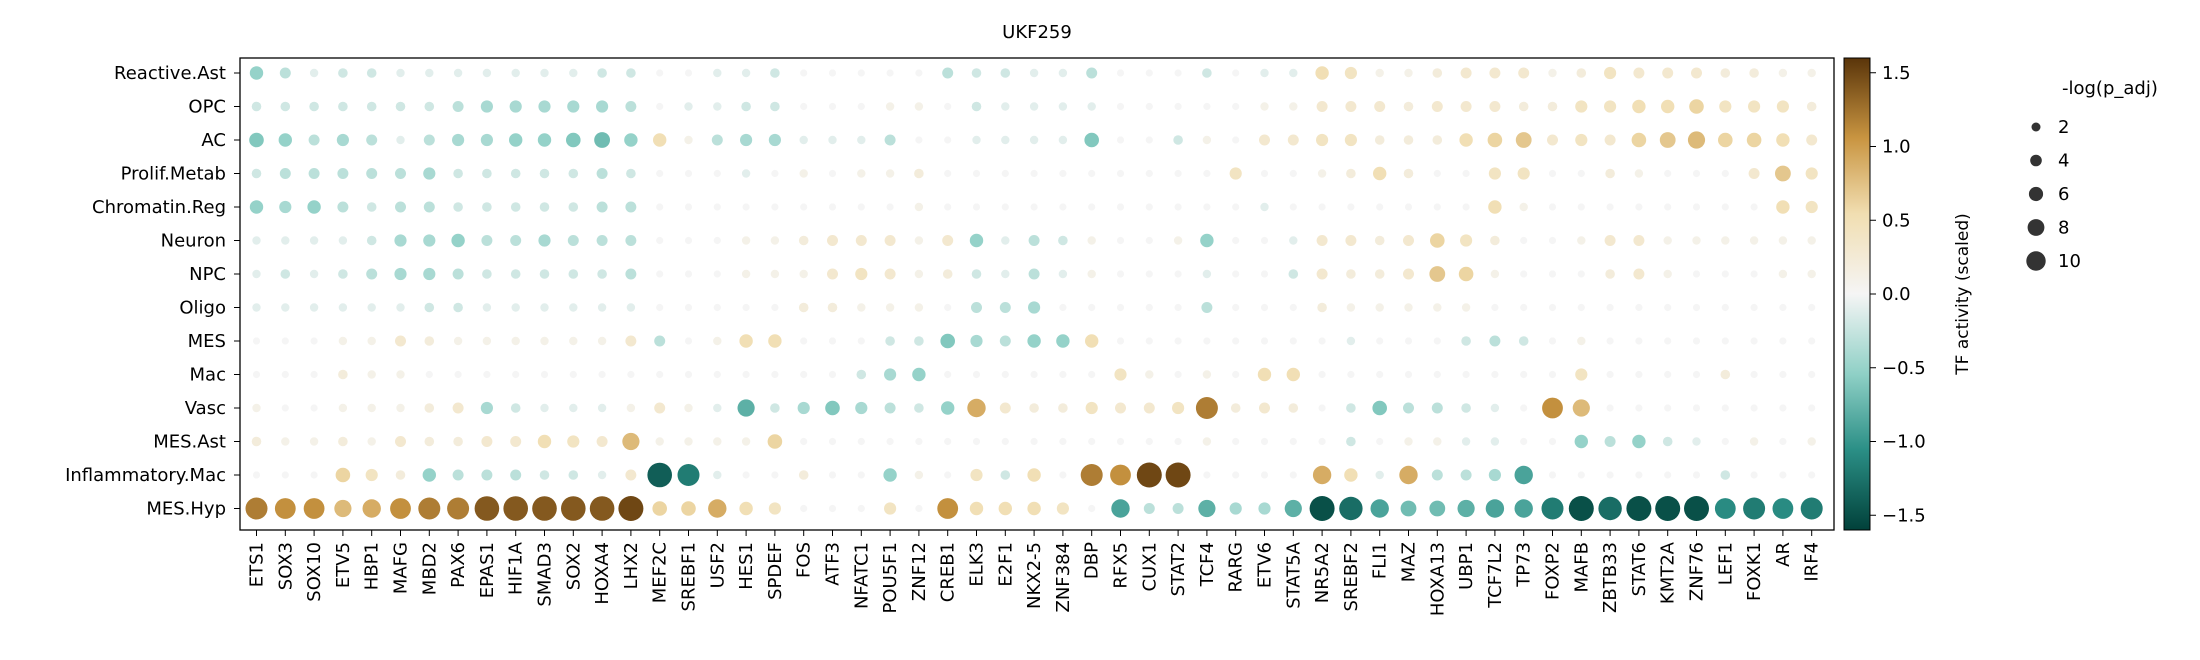  What do you see at coordinates (919, 274) in the screenshot?
I see `dot-NPC-ZNF12` at bounding box center [919, 274].